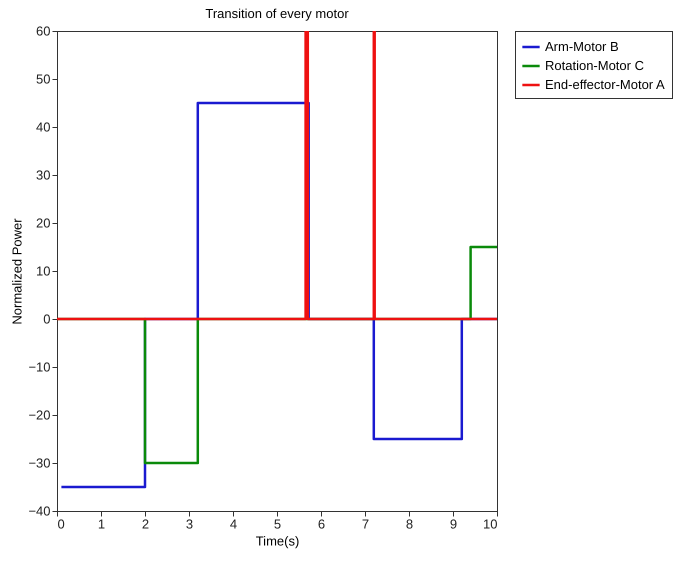 The width and height of the screenshot is (697, 584). What do you see at coordinates (410, 524) in the screenshot?
I see `x-tick-label: 8` at bounding box center [410, 524].